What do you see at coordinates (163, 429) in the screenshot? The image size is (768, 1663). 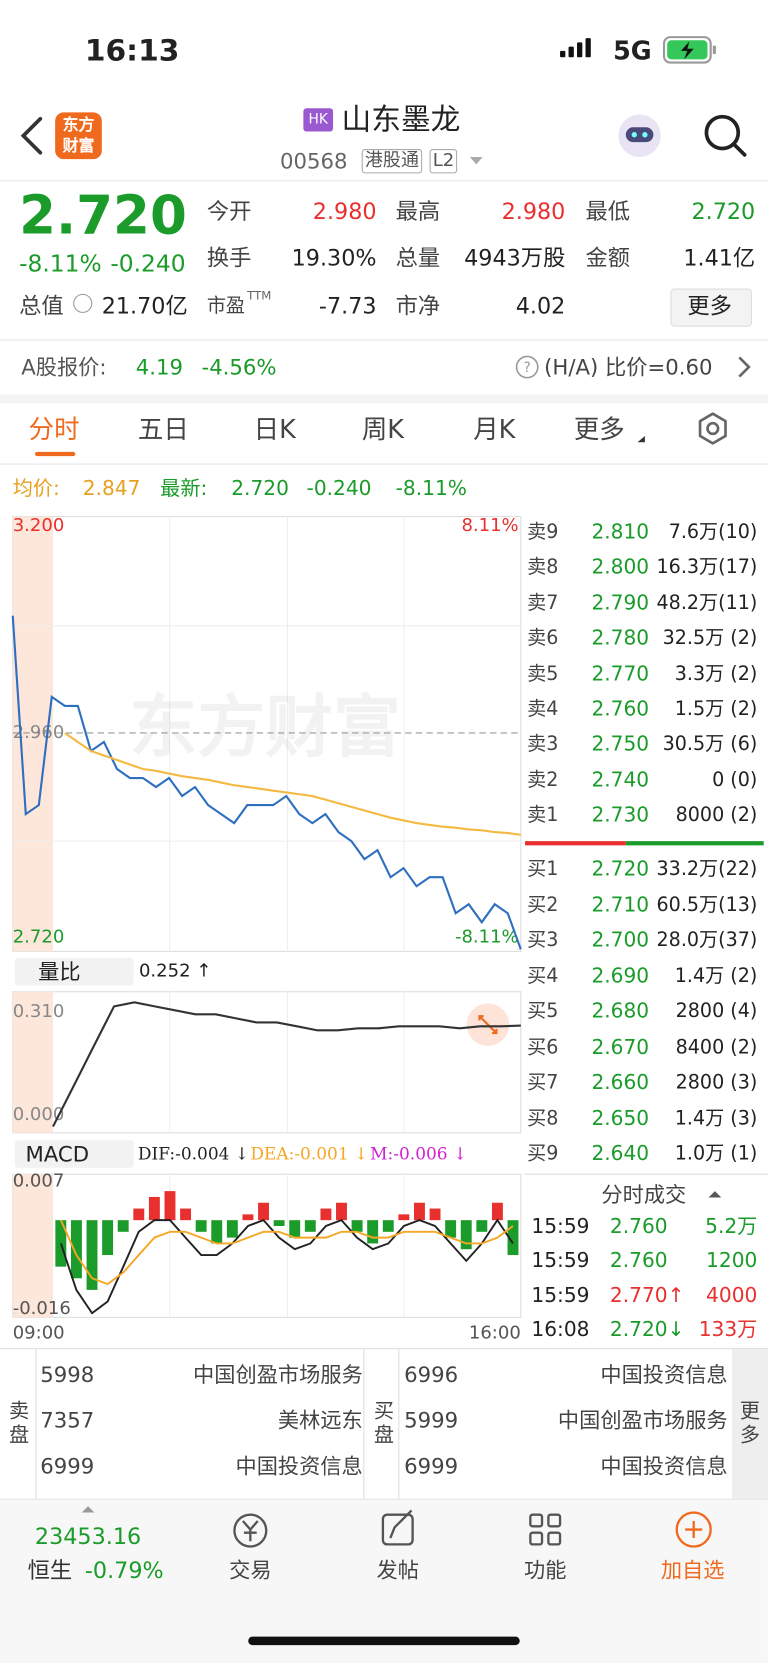 I see `tab: 五日` at bounding box center [163, 429].